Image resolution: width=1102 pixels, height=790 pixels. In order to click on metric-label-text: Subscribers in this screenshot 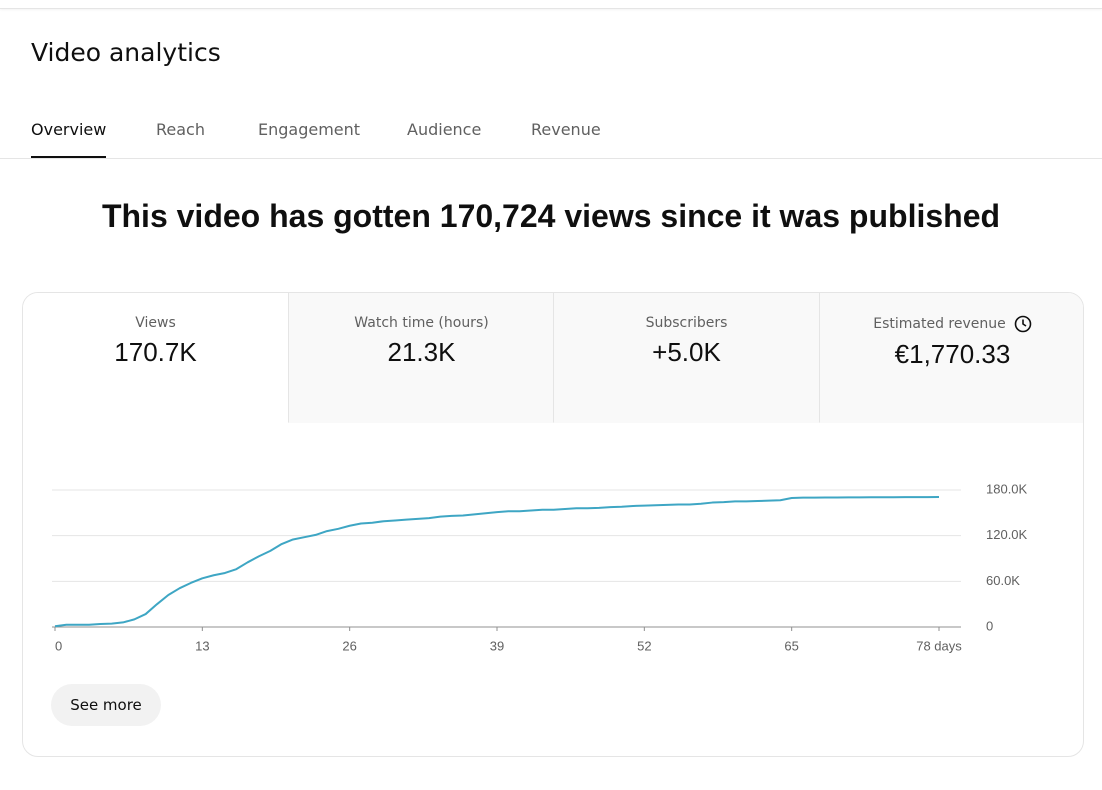, I will do `click(686, 323)`.